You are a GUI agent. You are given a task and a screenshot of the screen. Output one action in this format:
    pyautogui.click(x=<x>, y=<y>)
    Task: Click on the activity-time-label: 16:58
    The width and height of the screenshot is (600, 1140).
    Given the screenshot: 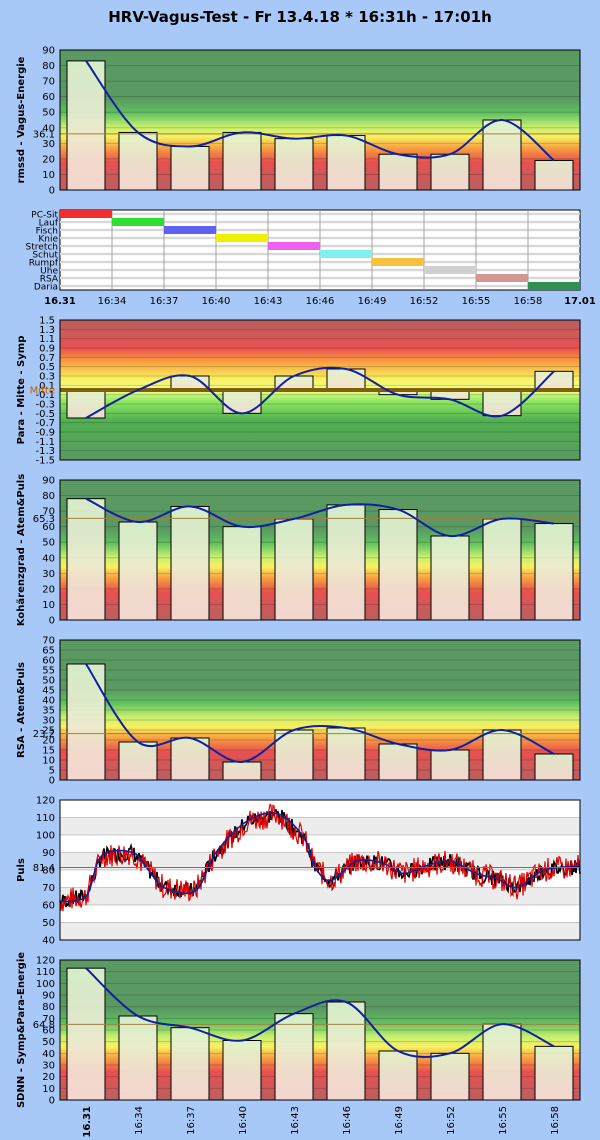 What is the action you would take?
    pyautogui.click(x=528, y=301)
    